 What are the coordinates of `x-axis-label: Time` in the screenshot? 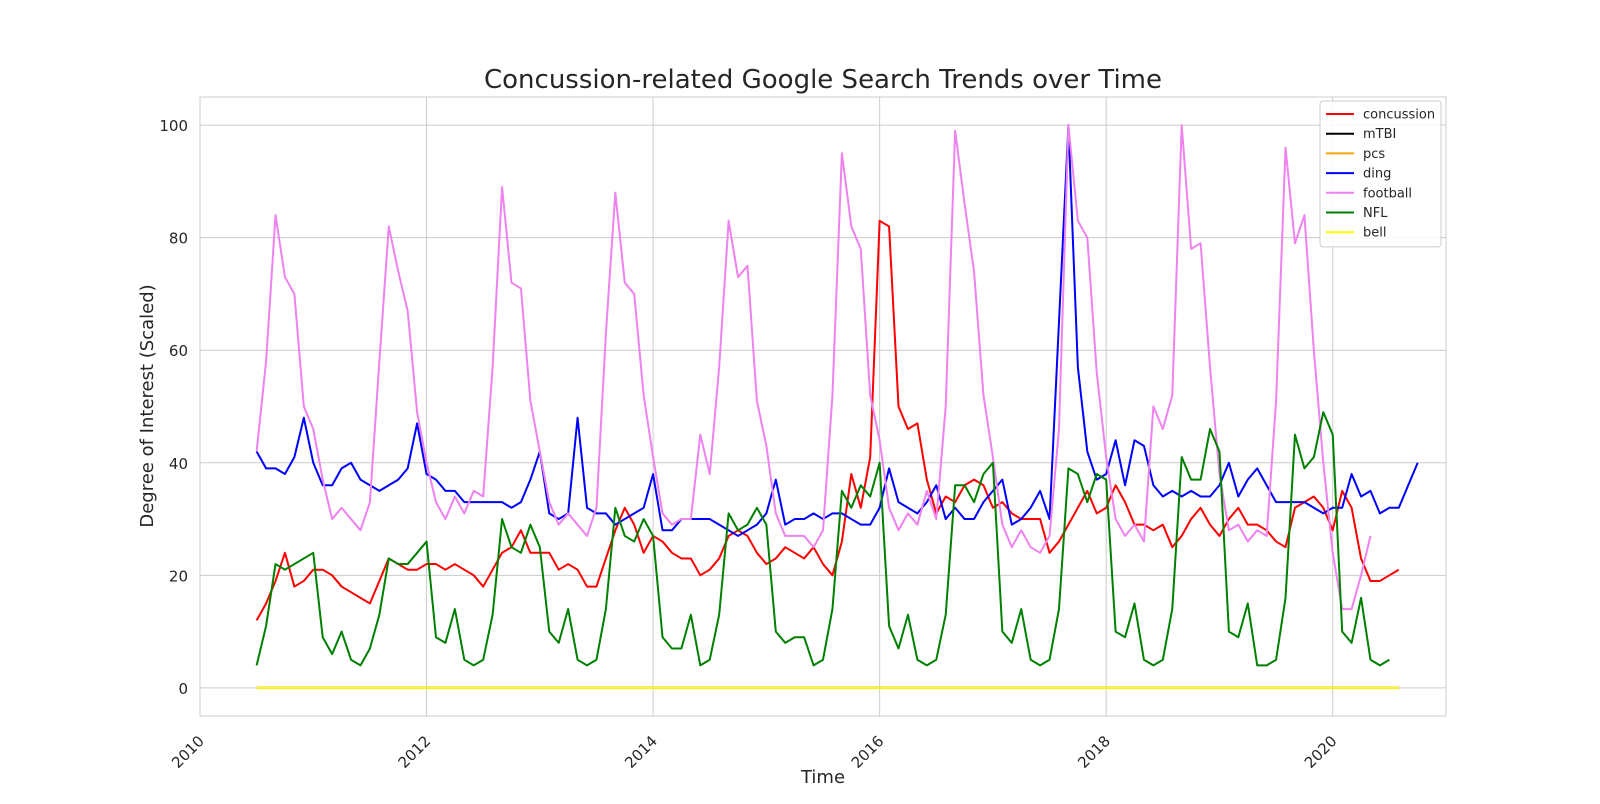 It's located at (822, 777).